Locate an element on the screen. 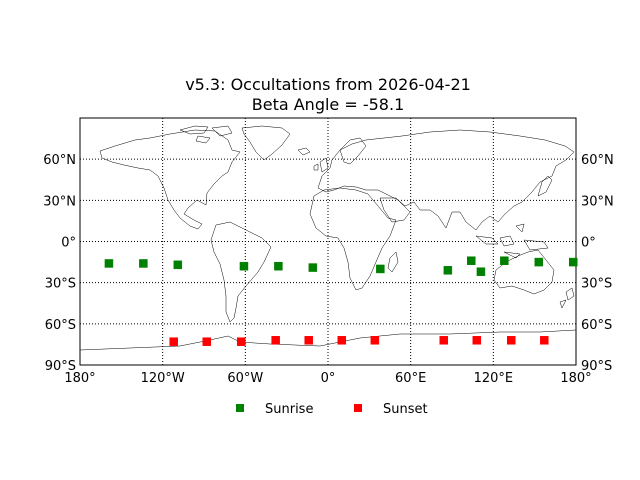 Image resolution: width=640 pixels, height=480 pixels. x-tick-label-5: 120°E is located at coordinates (494, 378).